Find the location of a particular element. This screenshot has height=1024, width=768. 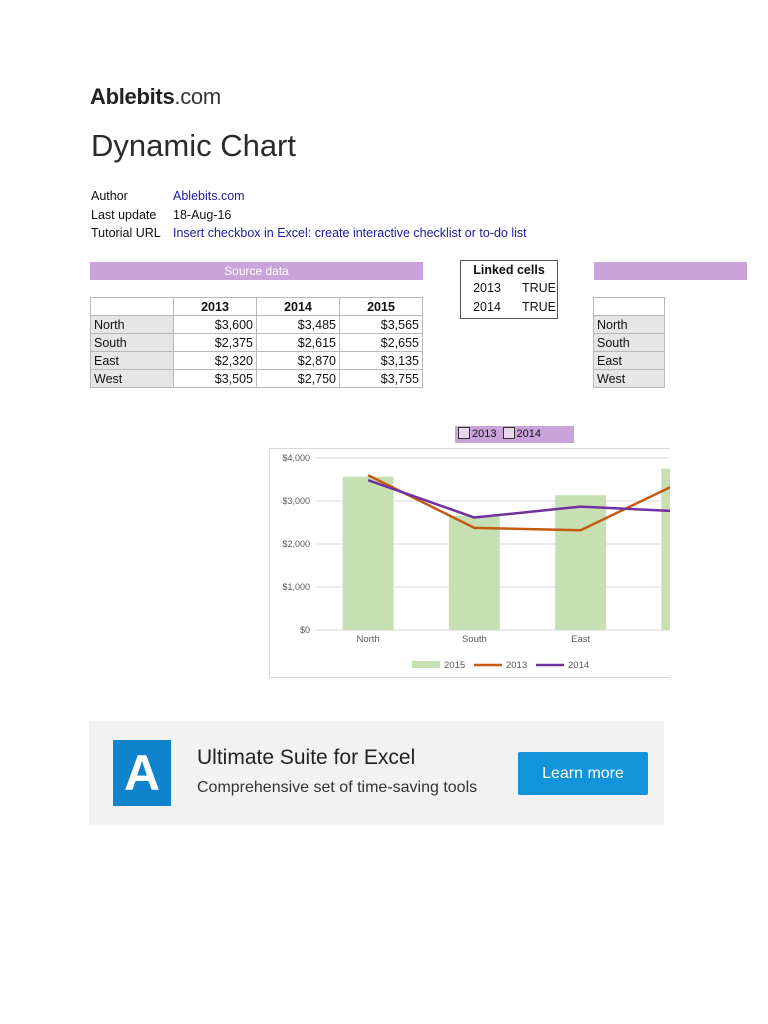

last-update-value: 18-Aug-16 is located at coordinates (202, 214).